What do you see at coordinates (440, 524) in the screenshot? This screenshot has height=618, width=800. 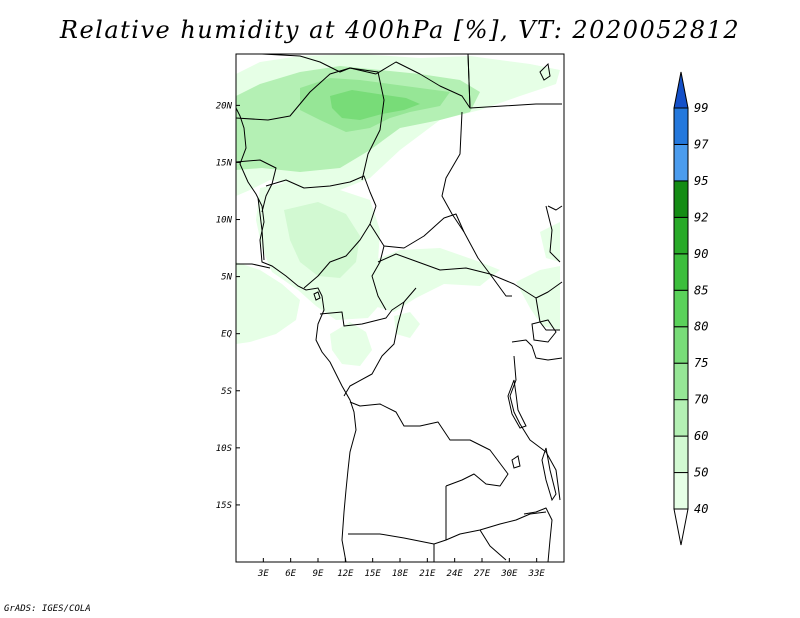 I see `border-angola-zambia` at bounding box center [440, 524].